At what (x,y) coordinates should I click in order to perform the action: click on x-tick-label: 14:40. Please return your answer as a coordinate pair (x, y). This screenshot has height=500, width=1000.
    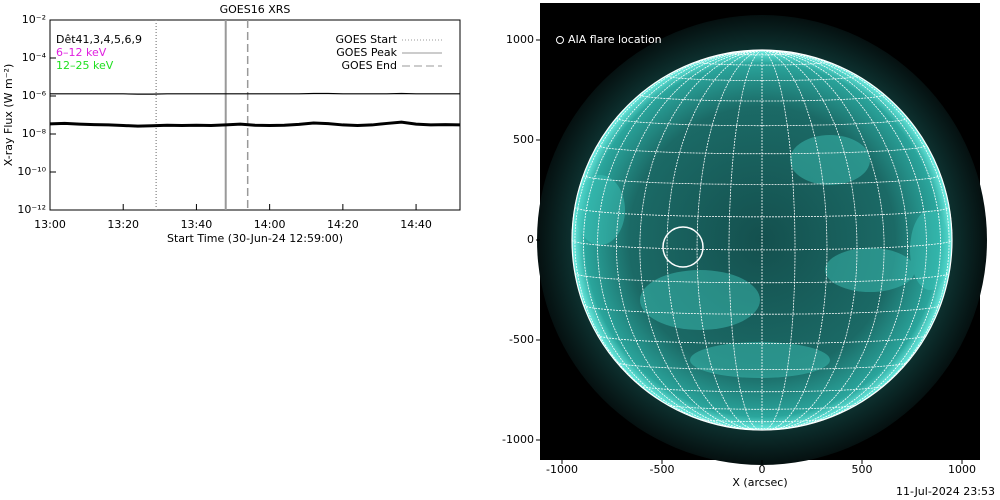
    Looking at the image, I should click on (416, 224).